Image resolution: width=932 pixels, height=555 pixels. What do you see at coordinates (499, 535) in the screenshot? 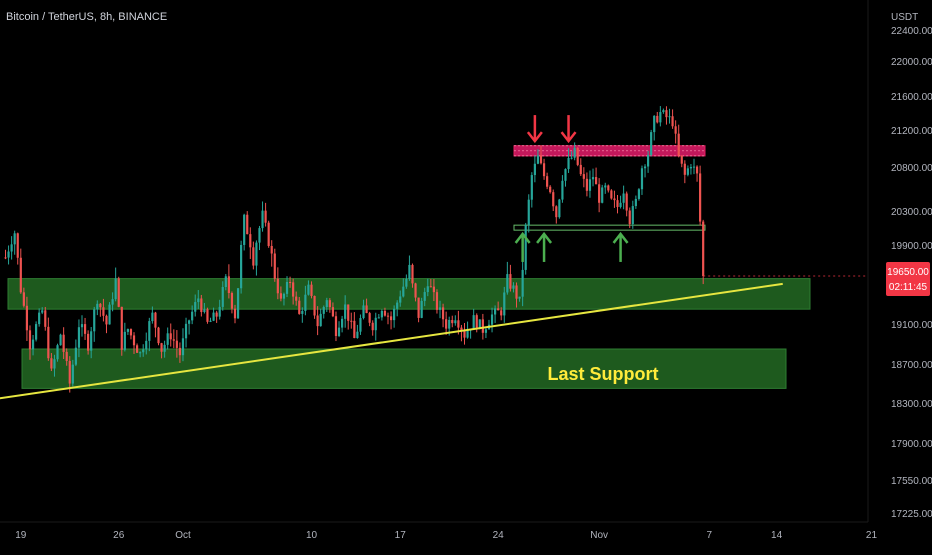
I see `time-tick-label: 24` at bounding box center [499, 535].